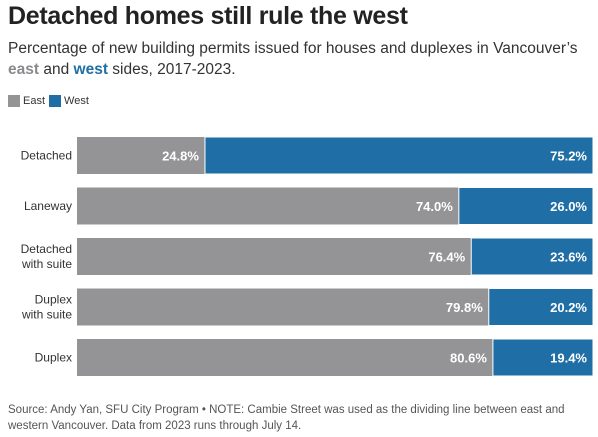 The width and height of the screenshot is (598, 437). Describe the element at coordinates (55, 101) in the screenshot. I see `legend-swatch-west` at that location.